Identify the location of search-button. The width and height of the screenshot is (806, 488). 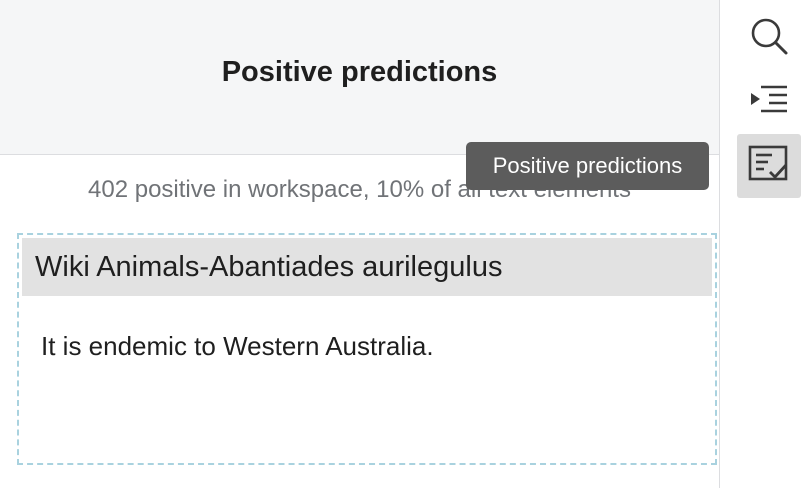
(769, 38).